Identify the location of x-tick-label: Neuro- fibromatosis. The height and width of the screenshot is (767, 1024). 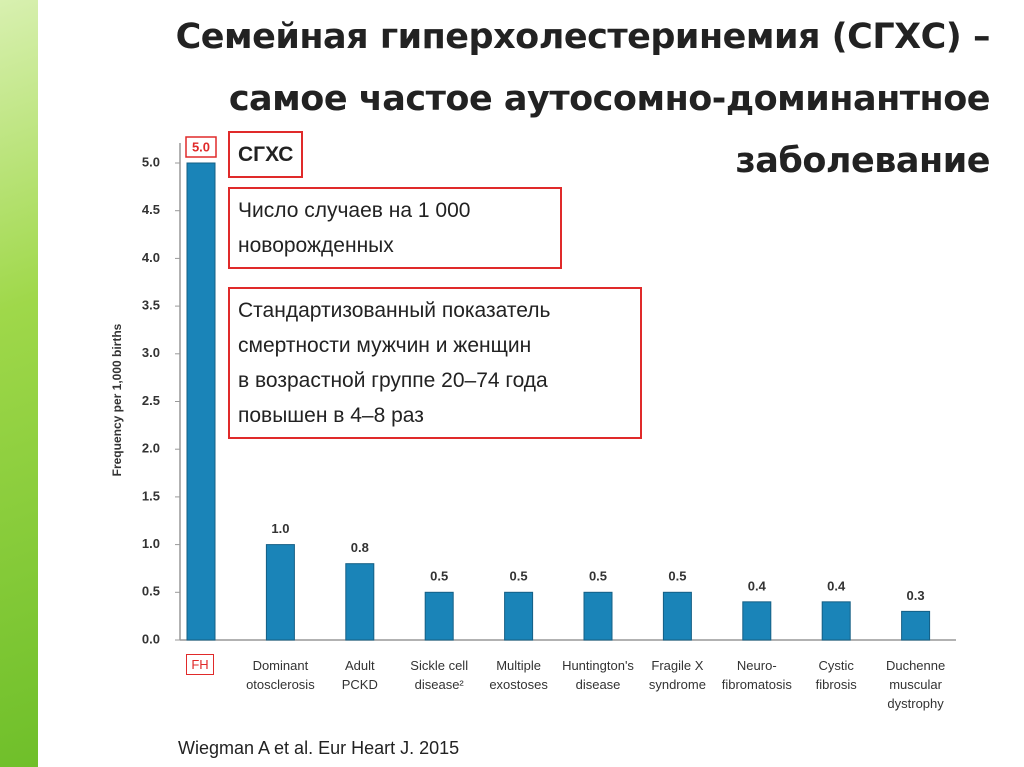
(756, 675).